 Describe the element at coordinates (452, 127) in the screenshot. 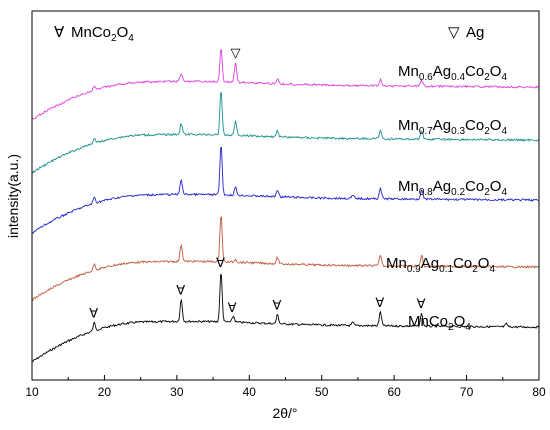

I see `series-label-3: Mn0.7Ag0.3Co2O4` at that location.